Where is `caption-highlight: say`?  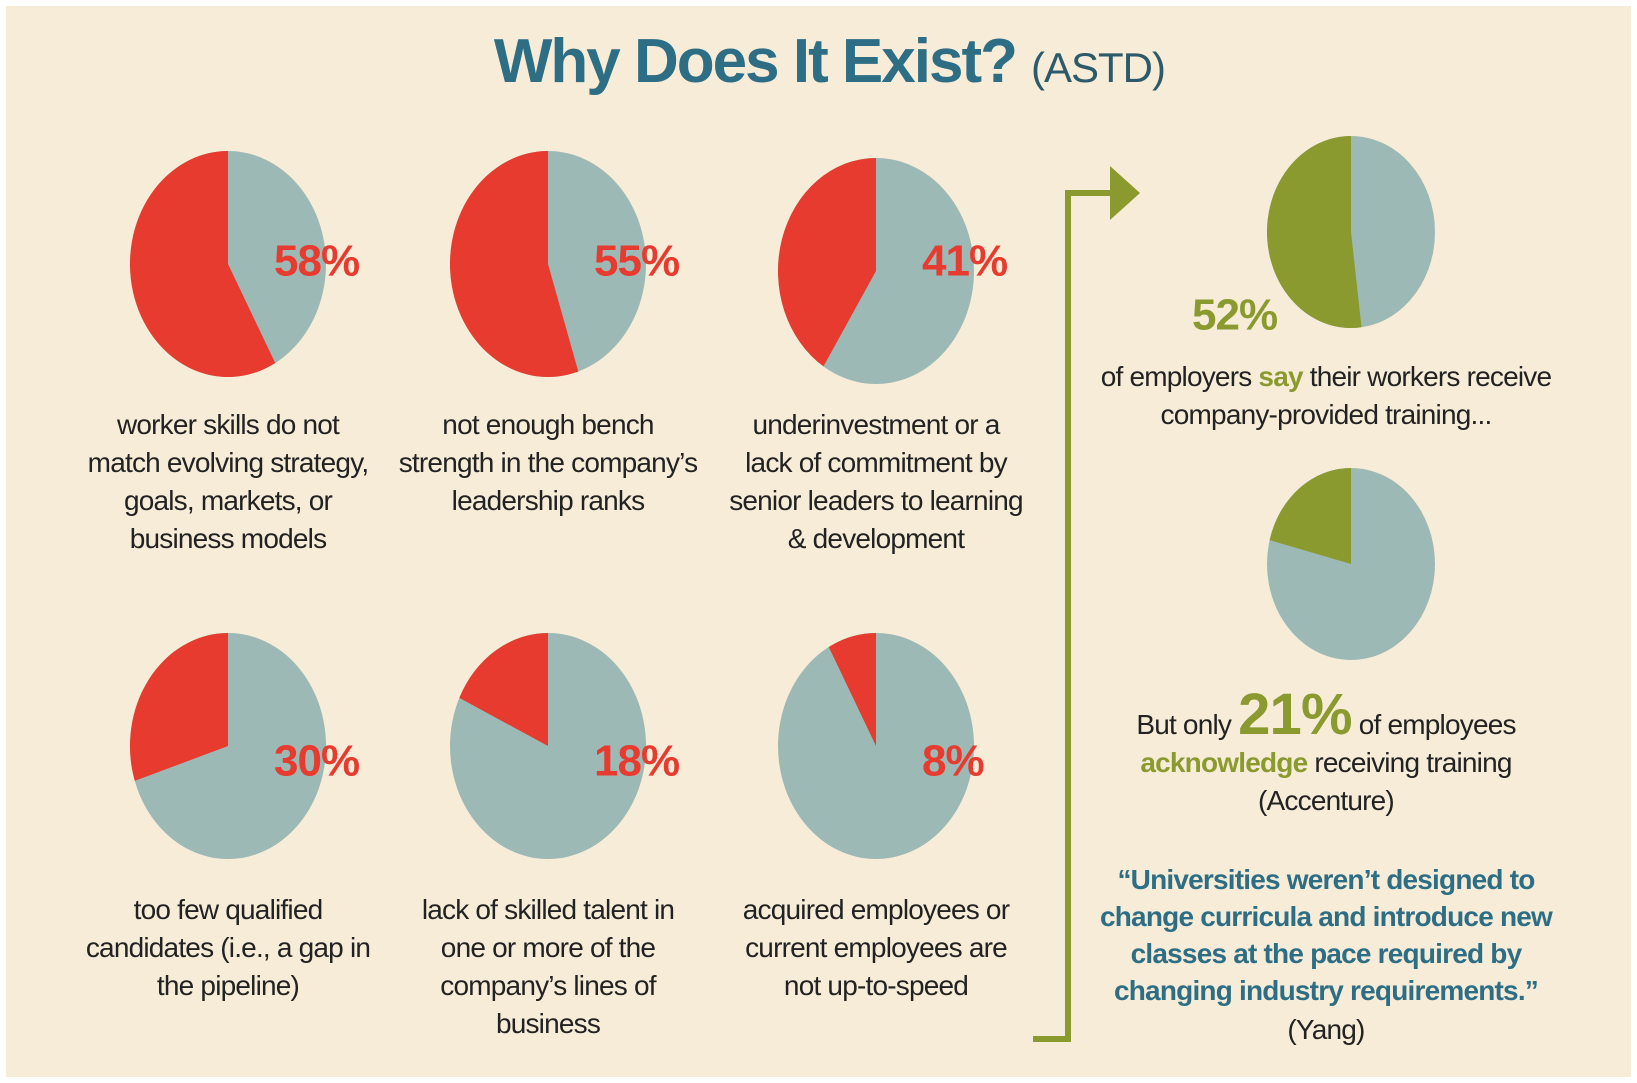 caption-highlight: say is located at coordinates (1280, 376).